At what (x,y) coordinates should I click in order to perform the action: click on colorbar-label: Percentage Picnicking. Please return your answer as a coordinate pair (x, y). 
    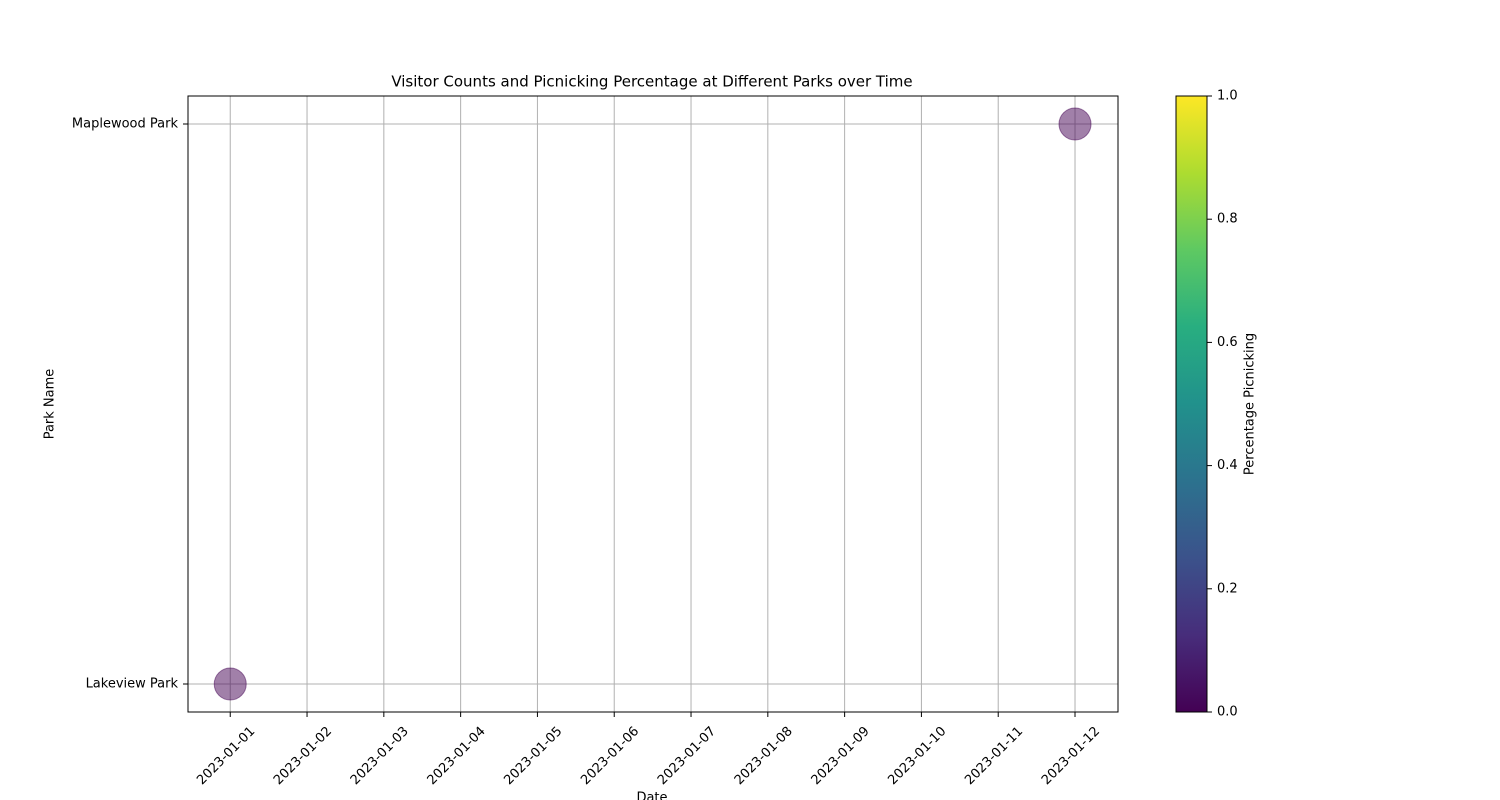
    Looking at the image, I should click on (1250, 404).